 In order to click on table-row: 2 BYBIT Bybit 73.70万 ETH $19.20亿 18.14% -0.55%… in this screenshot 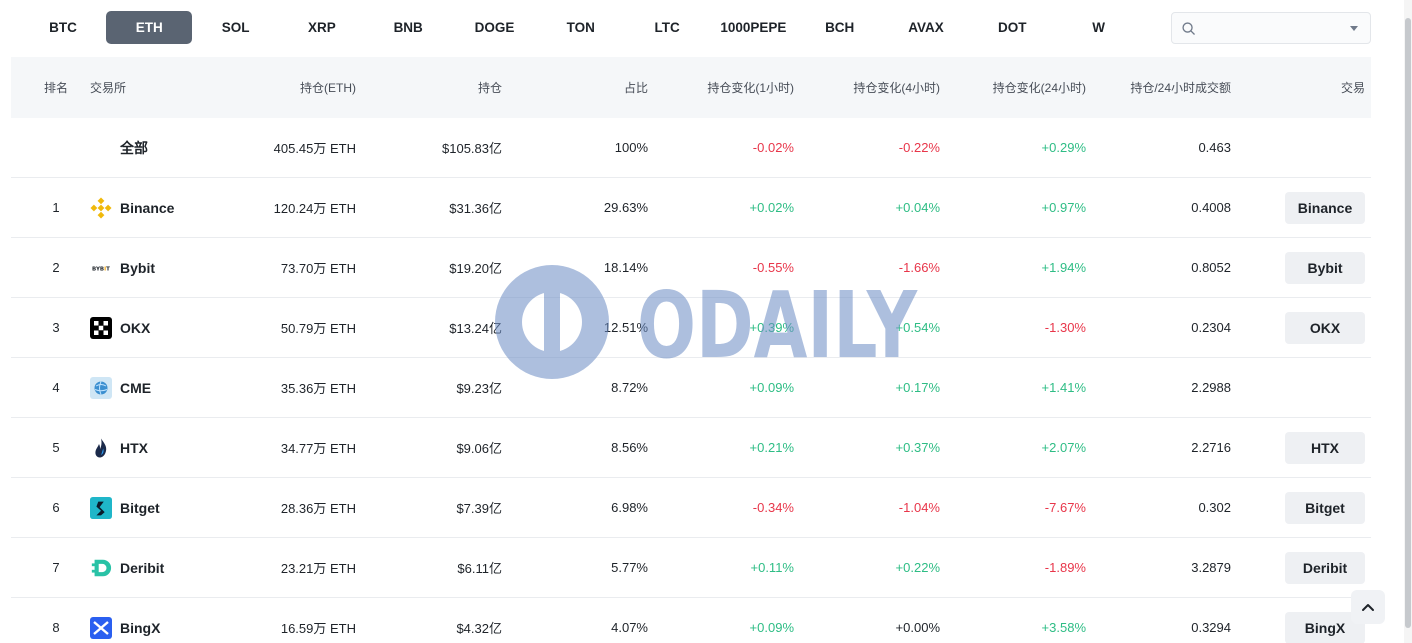, I will do `click(691, 268)`.